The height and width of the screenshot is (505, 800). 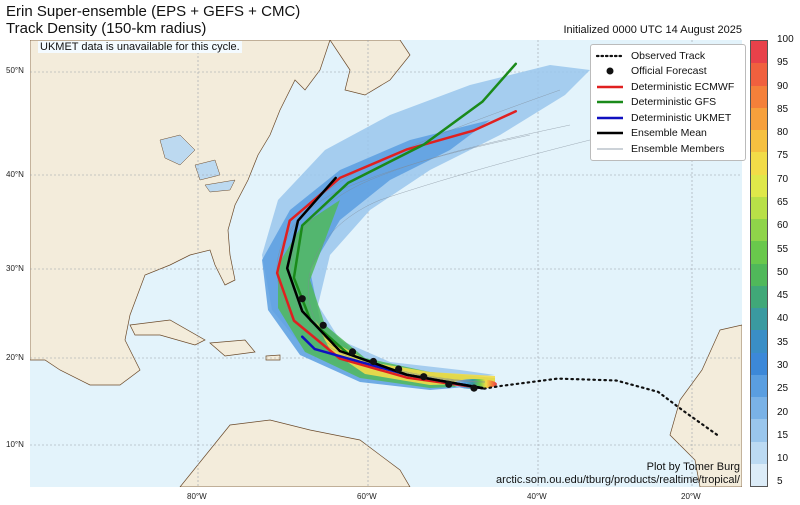 What do you see at coordinates (783, 179) in the screenshot?
I see `colorbar-tick-label: 70` at bounding box center [783, 179].